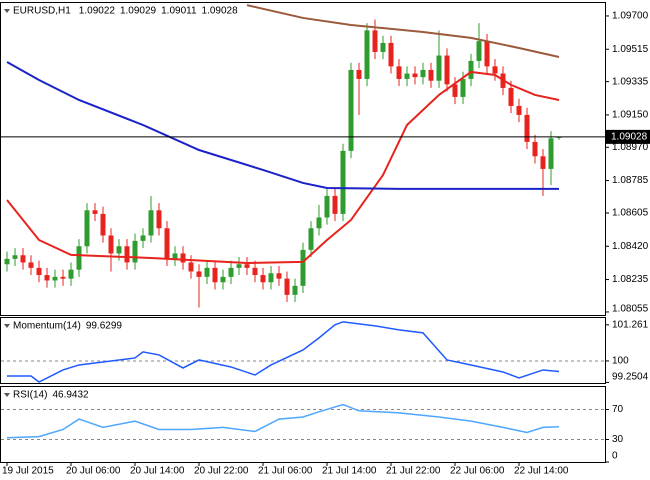  Describe the element at coordinates (618, 439) in the screenshot. I see `y-tick-label: 30` at that location.